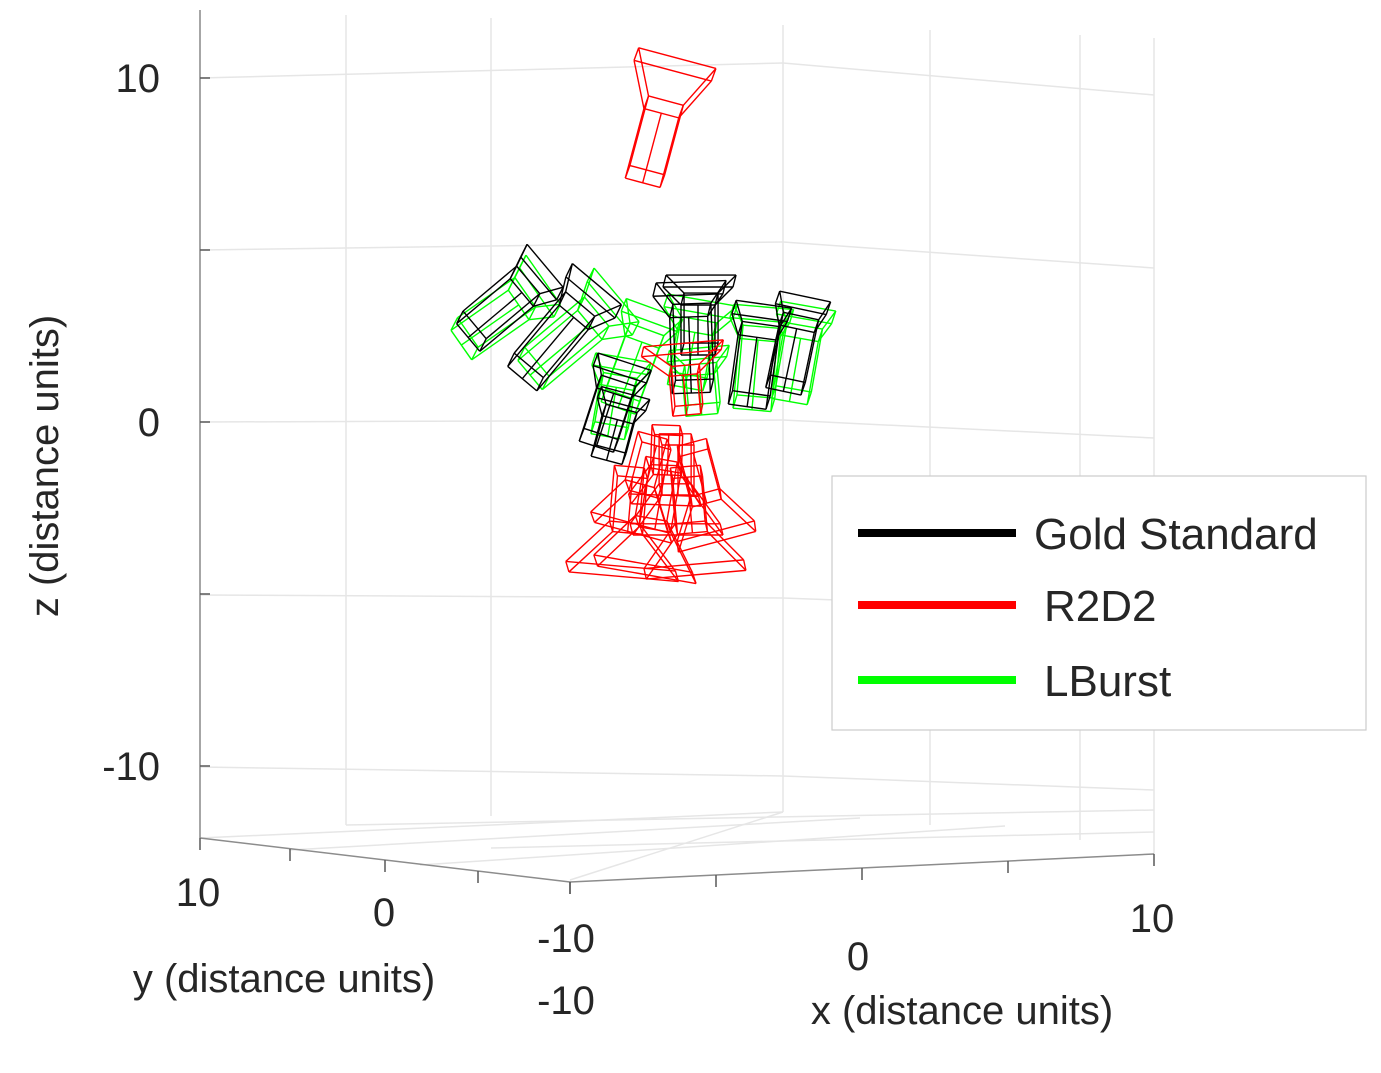 This screenshot has width=1381, height=1073. What do you see at coordinates (284, 979) in the screenshot?
I see `y-axis-title: y (distance units)` at bounding box center [284, 979].